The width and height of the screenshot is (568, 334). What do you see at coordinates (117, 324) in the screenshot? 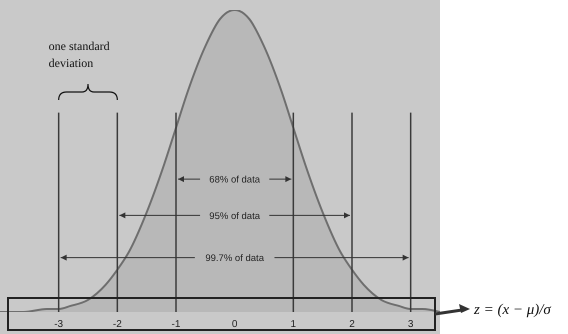
I see `x-tick-label: -2` at bounding box center [117, 324].